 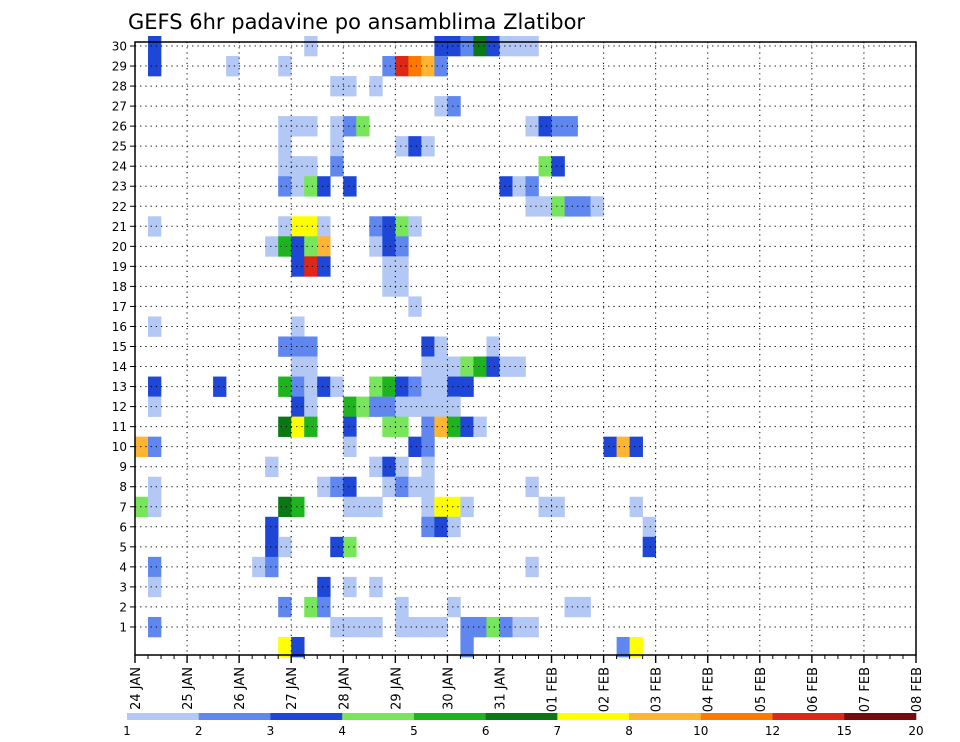 I want to click on y-tick-label: 28, so click(x=119, y=87).